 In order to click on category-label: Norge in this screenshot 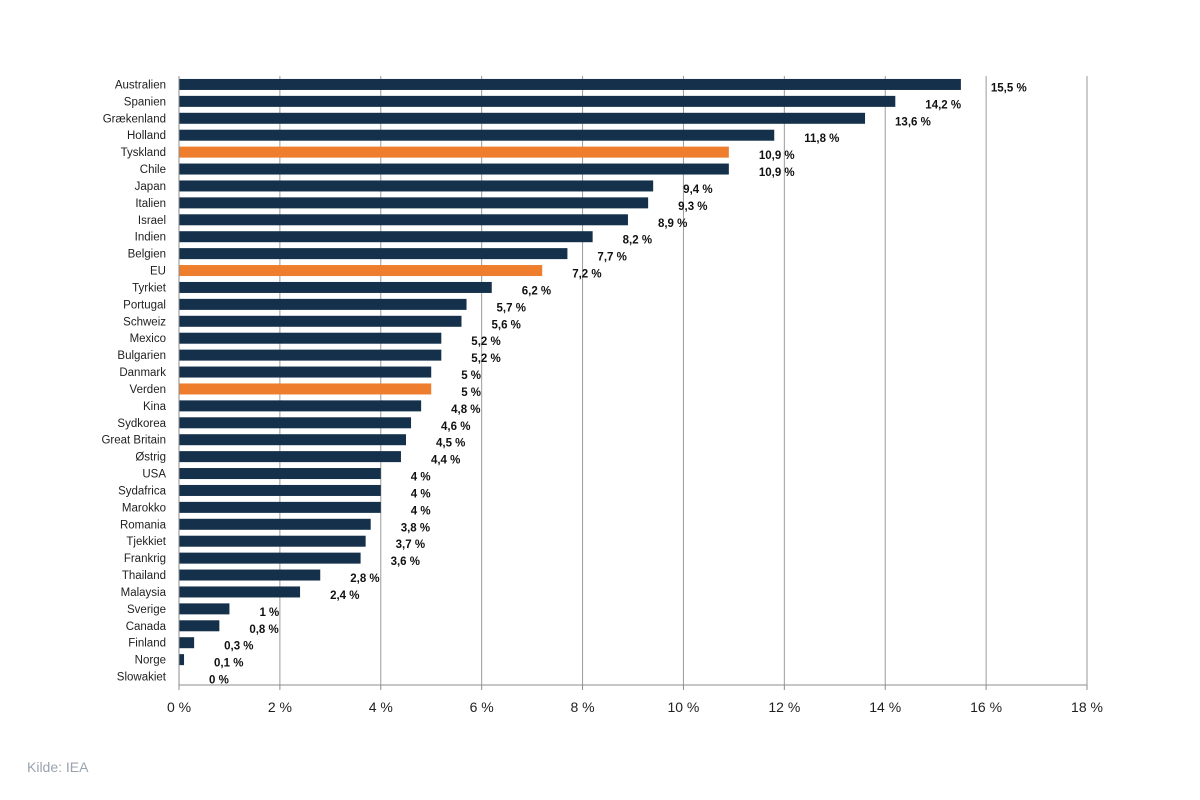, I will do `click(150, 661)`.